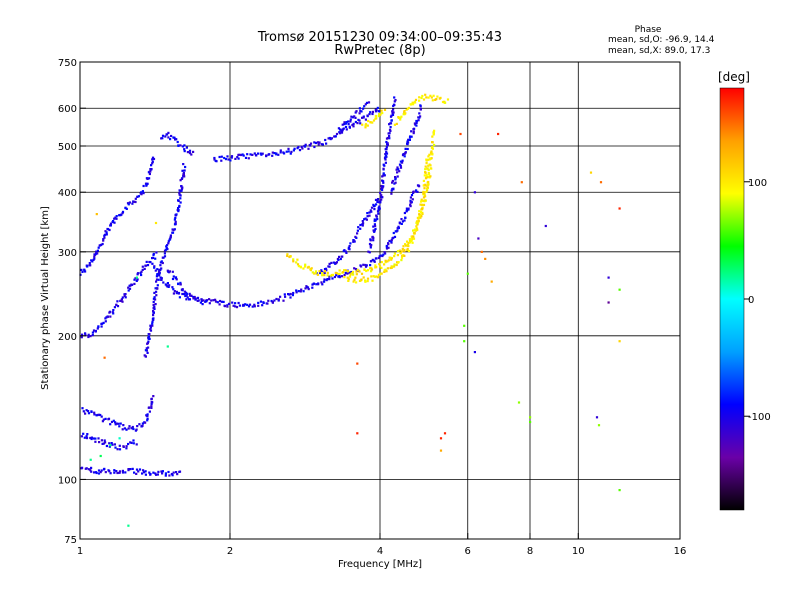  What do you see at coordinates (67, 63) in the screenshot?
I see `y-tick-label: 750` at bounding box center [67, 63].